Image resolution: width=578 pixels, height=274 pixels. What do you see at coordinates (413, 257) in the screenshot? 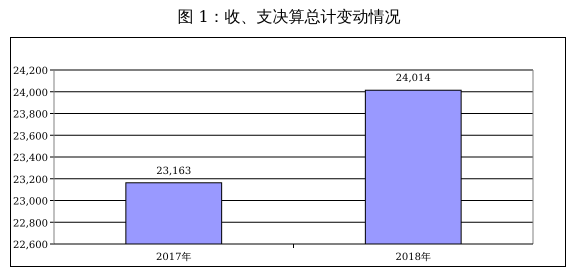
I see `x-tick-label: 2018年` at bounding box center [413, 257].